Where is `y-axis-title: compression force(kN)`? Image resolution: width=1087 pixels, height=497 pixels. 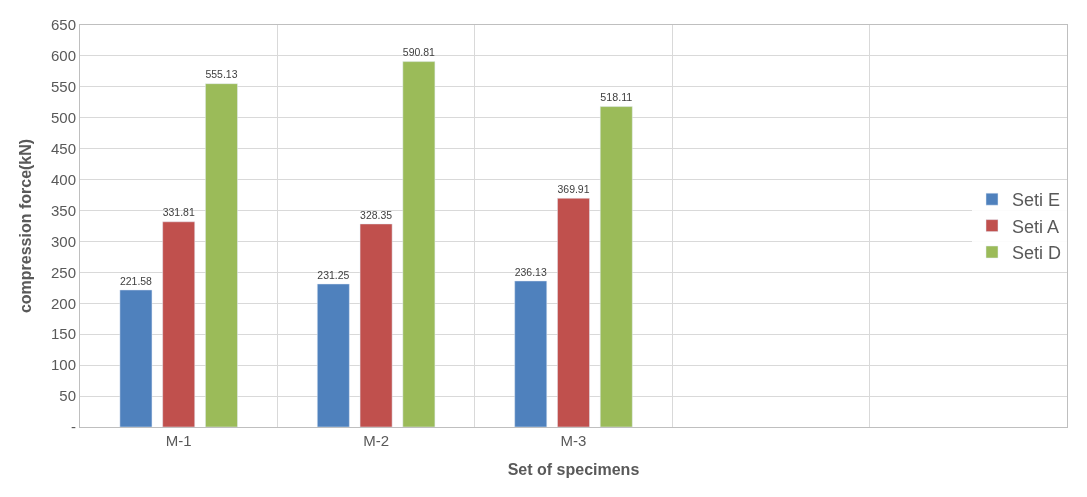 y-axis-title: compression force(kN) is located at coordinates (25, 226).